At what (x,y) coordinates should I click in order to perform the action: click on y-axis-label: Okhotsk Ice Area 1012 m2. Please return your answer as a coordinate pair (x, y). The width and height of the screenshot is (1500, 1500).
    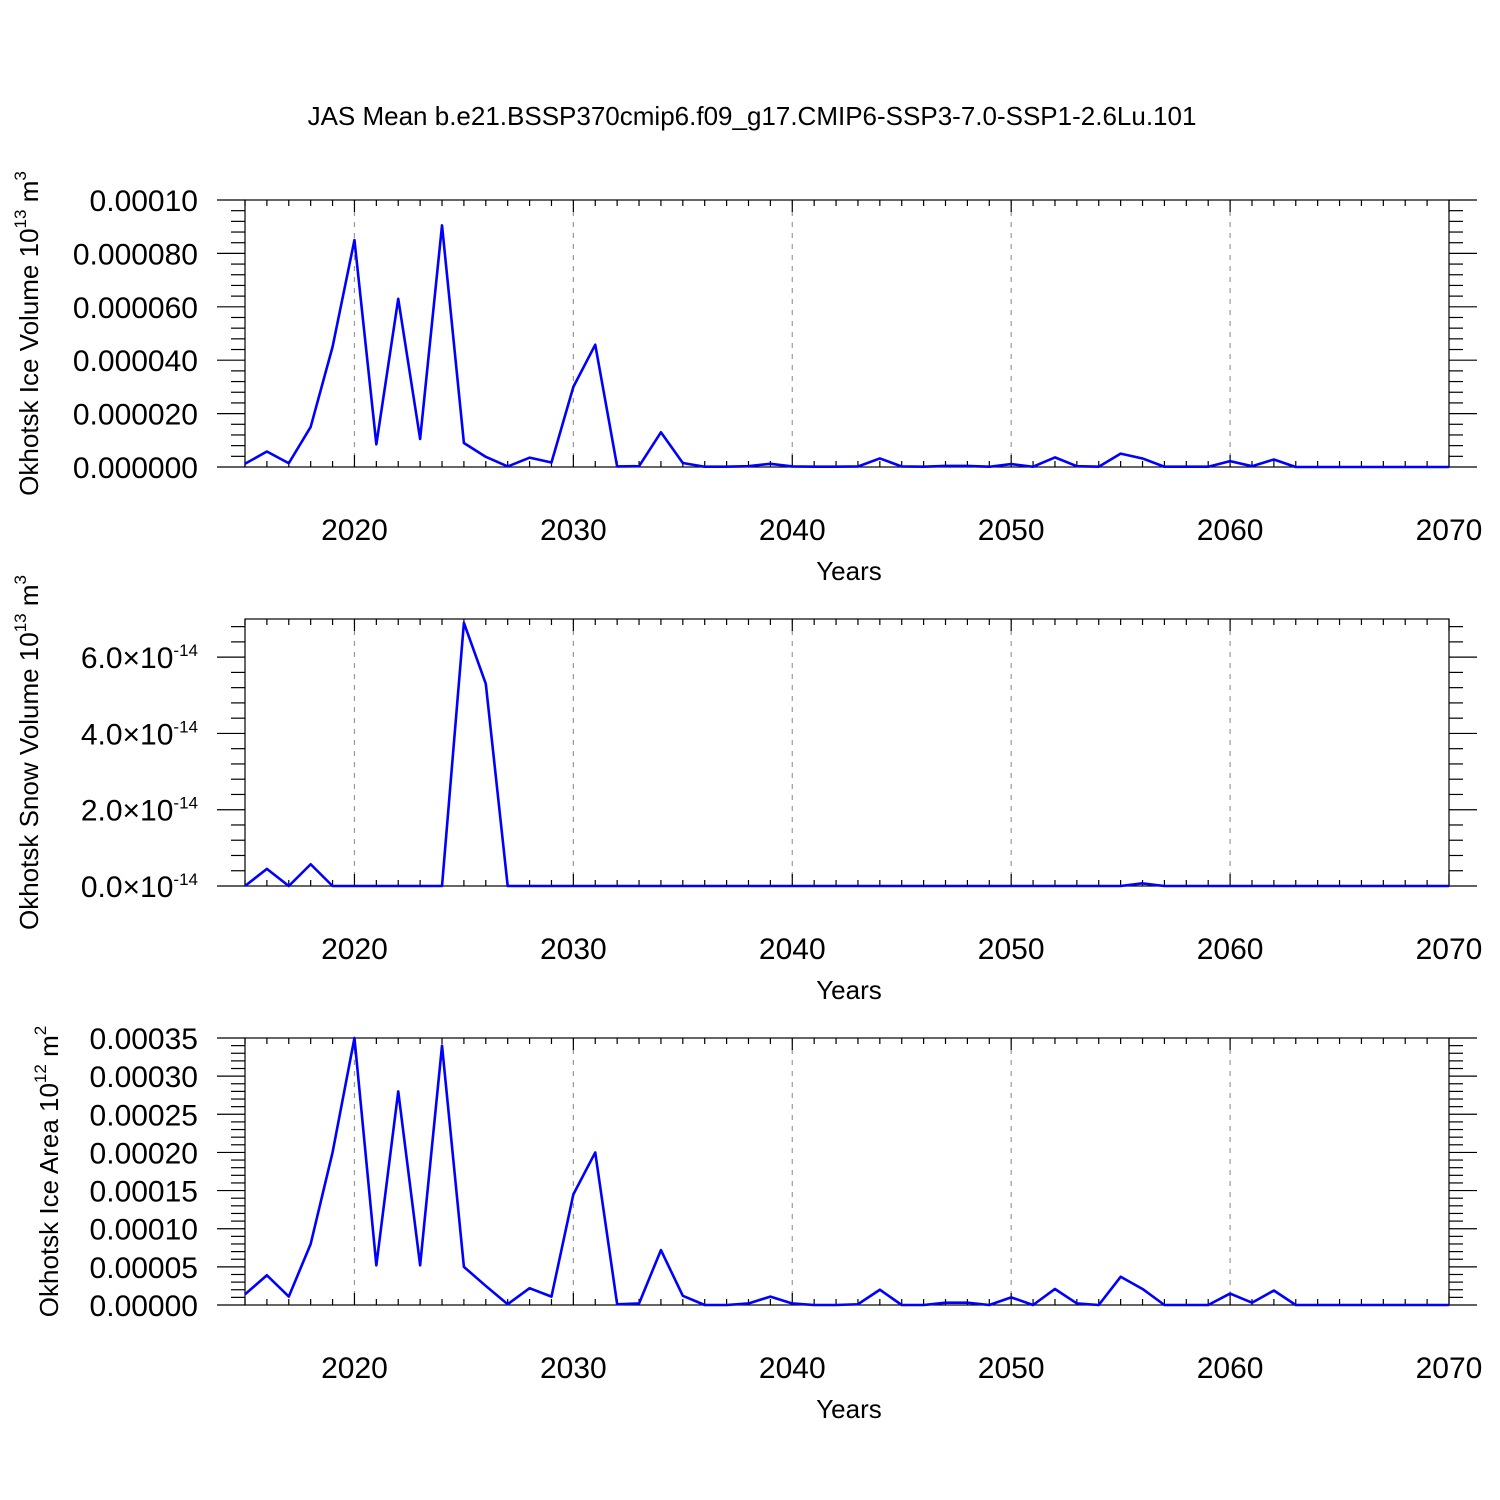
    Looking at the image, I should click on (47, 1171).